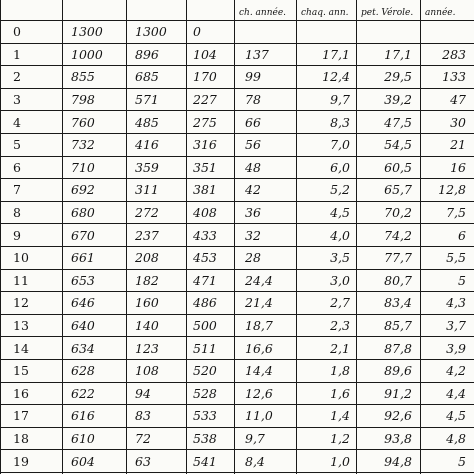  Describe the element at coordinates (447, 32) in the screenshot. I see `table-cell` at that location.